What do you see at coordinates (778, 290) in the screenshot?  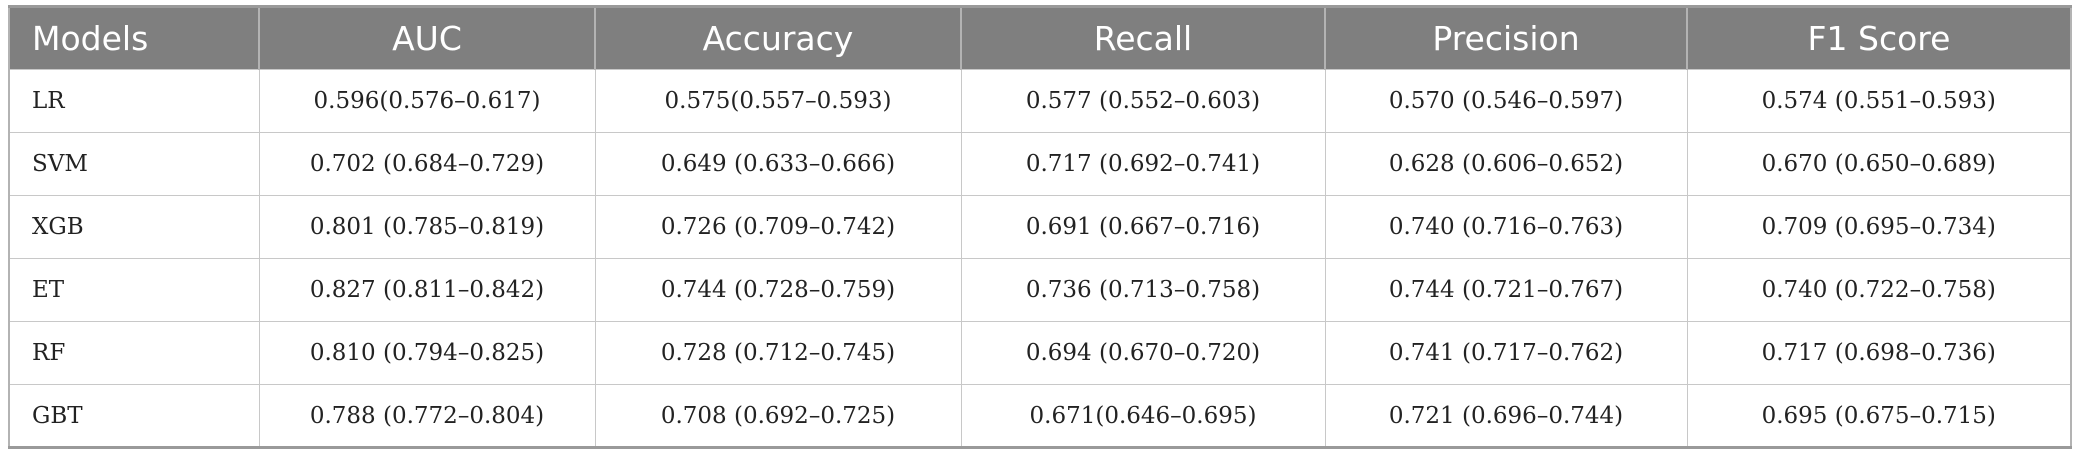 I see `cell-accuracy: 0.744 (0.728–0.759)` at bounding box center [778, 290].